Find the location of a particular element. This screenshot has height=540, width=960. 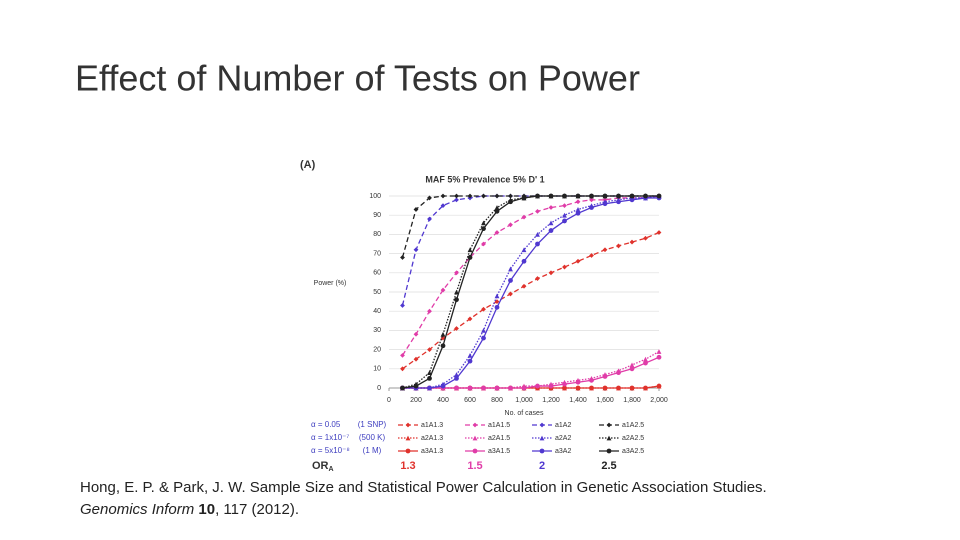

y-tick-label: 50 is located at coordinates (377, 292).